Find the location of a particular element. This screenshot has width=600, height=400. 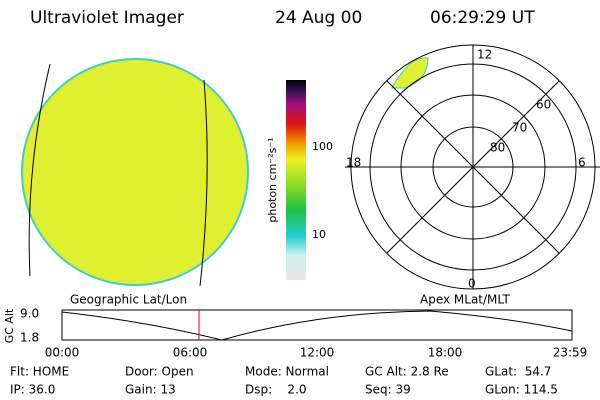

x-tick-label: 23:59 is located at coordinates (570, 353).